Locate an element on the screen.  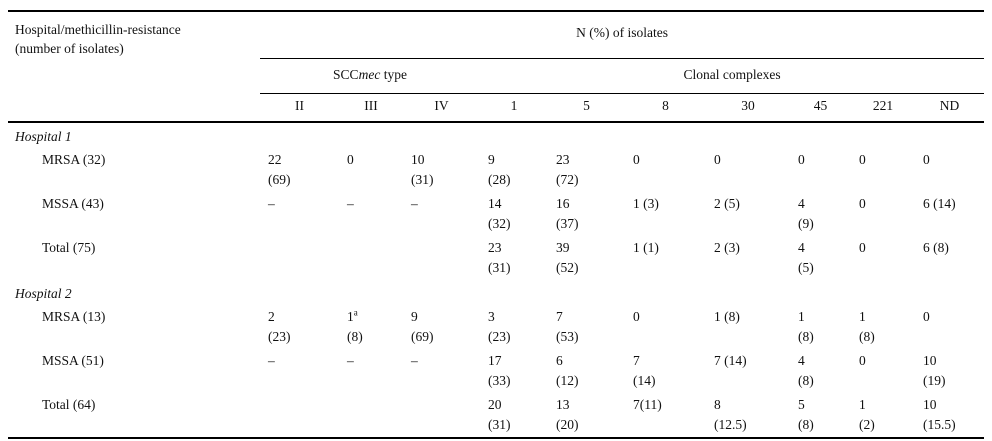
table-cell: 22 (69) is located at coordinates (279, 169).